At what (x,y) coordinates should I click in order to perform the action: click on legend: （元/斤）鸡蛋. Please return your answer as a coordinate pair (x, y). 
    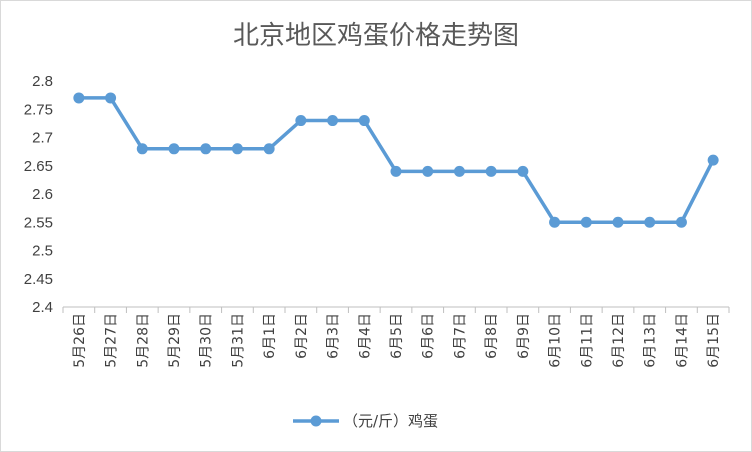
    Looking at the image, I should click on (365, 421).